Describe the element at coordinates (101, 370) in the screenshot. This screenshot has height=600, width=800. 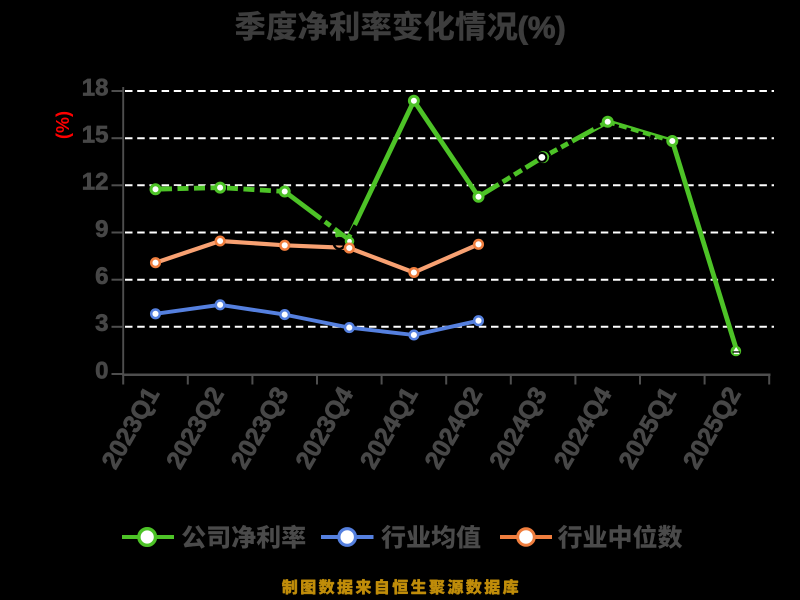
I see `svg-text: 0` at that location.